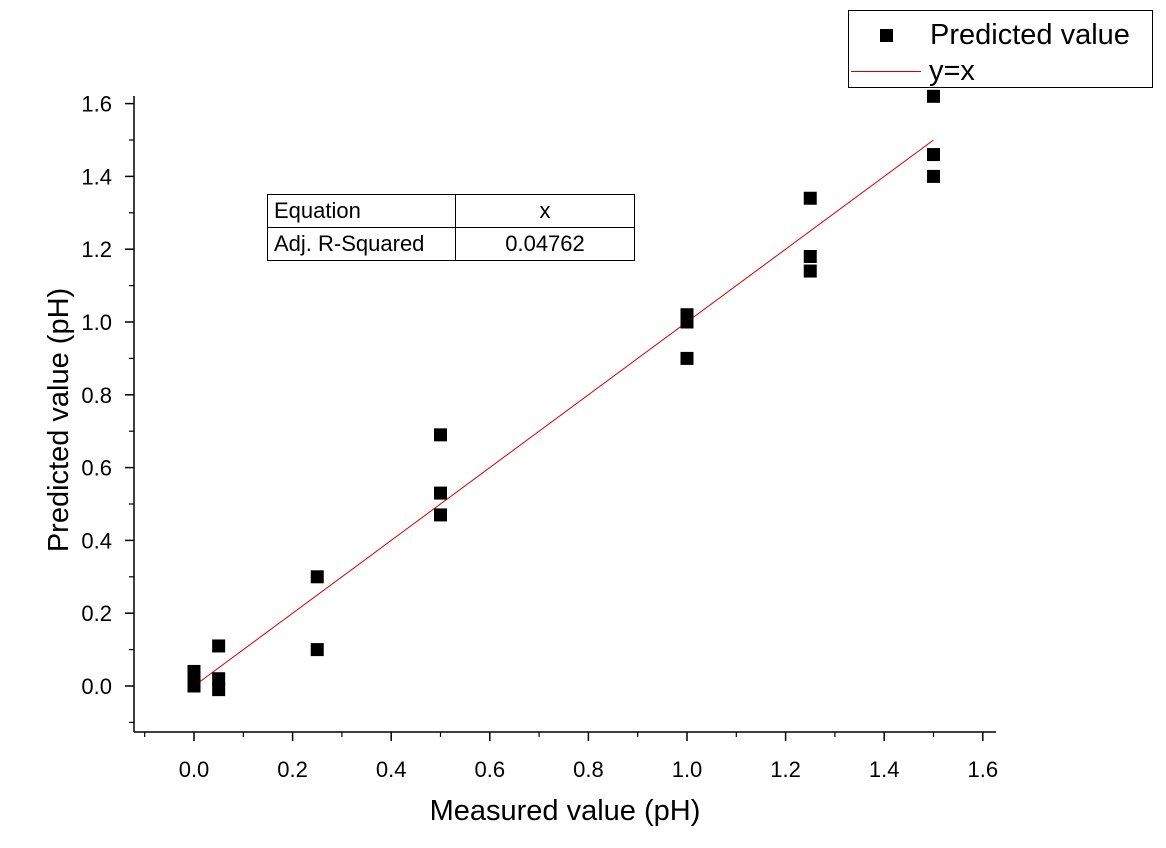 This screenshot has height=848, width=1166. What do you see at coordinates (96, 540) in the screenshot?
I see `y-tick-label: 0.4` at bounding box center [96, 540].